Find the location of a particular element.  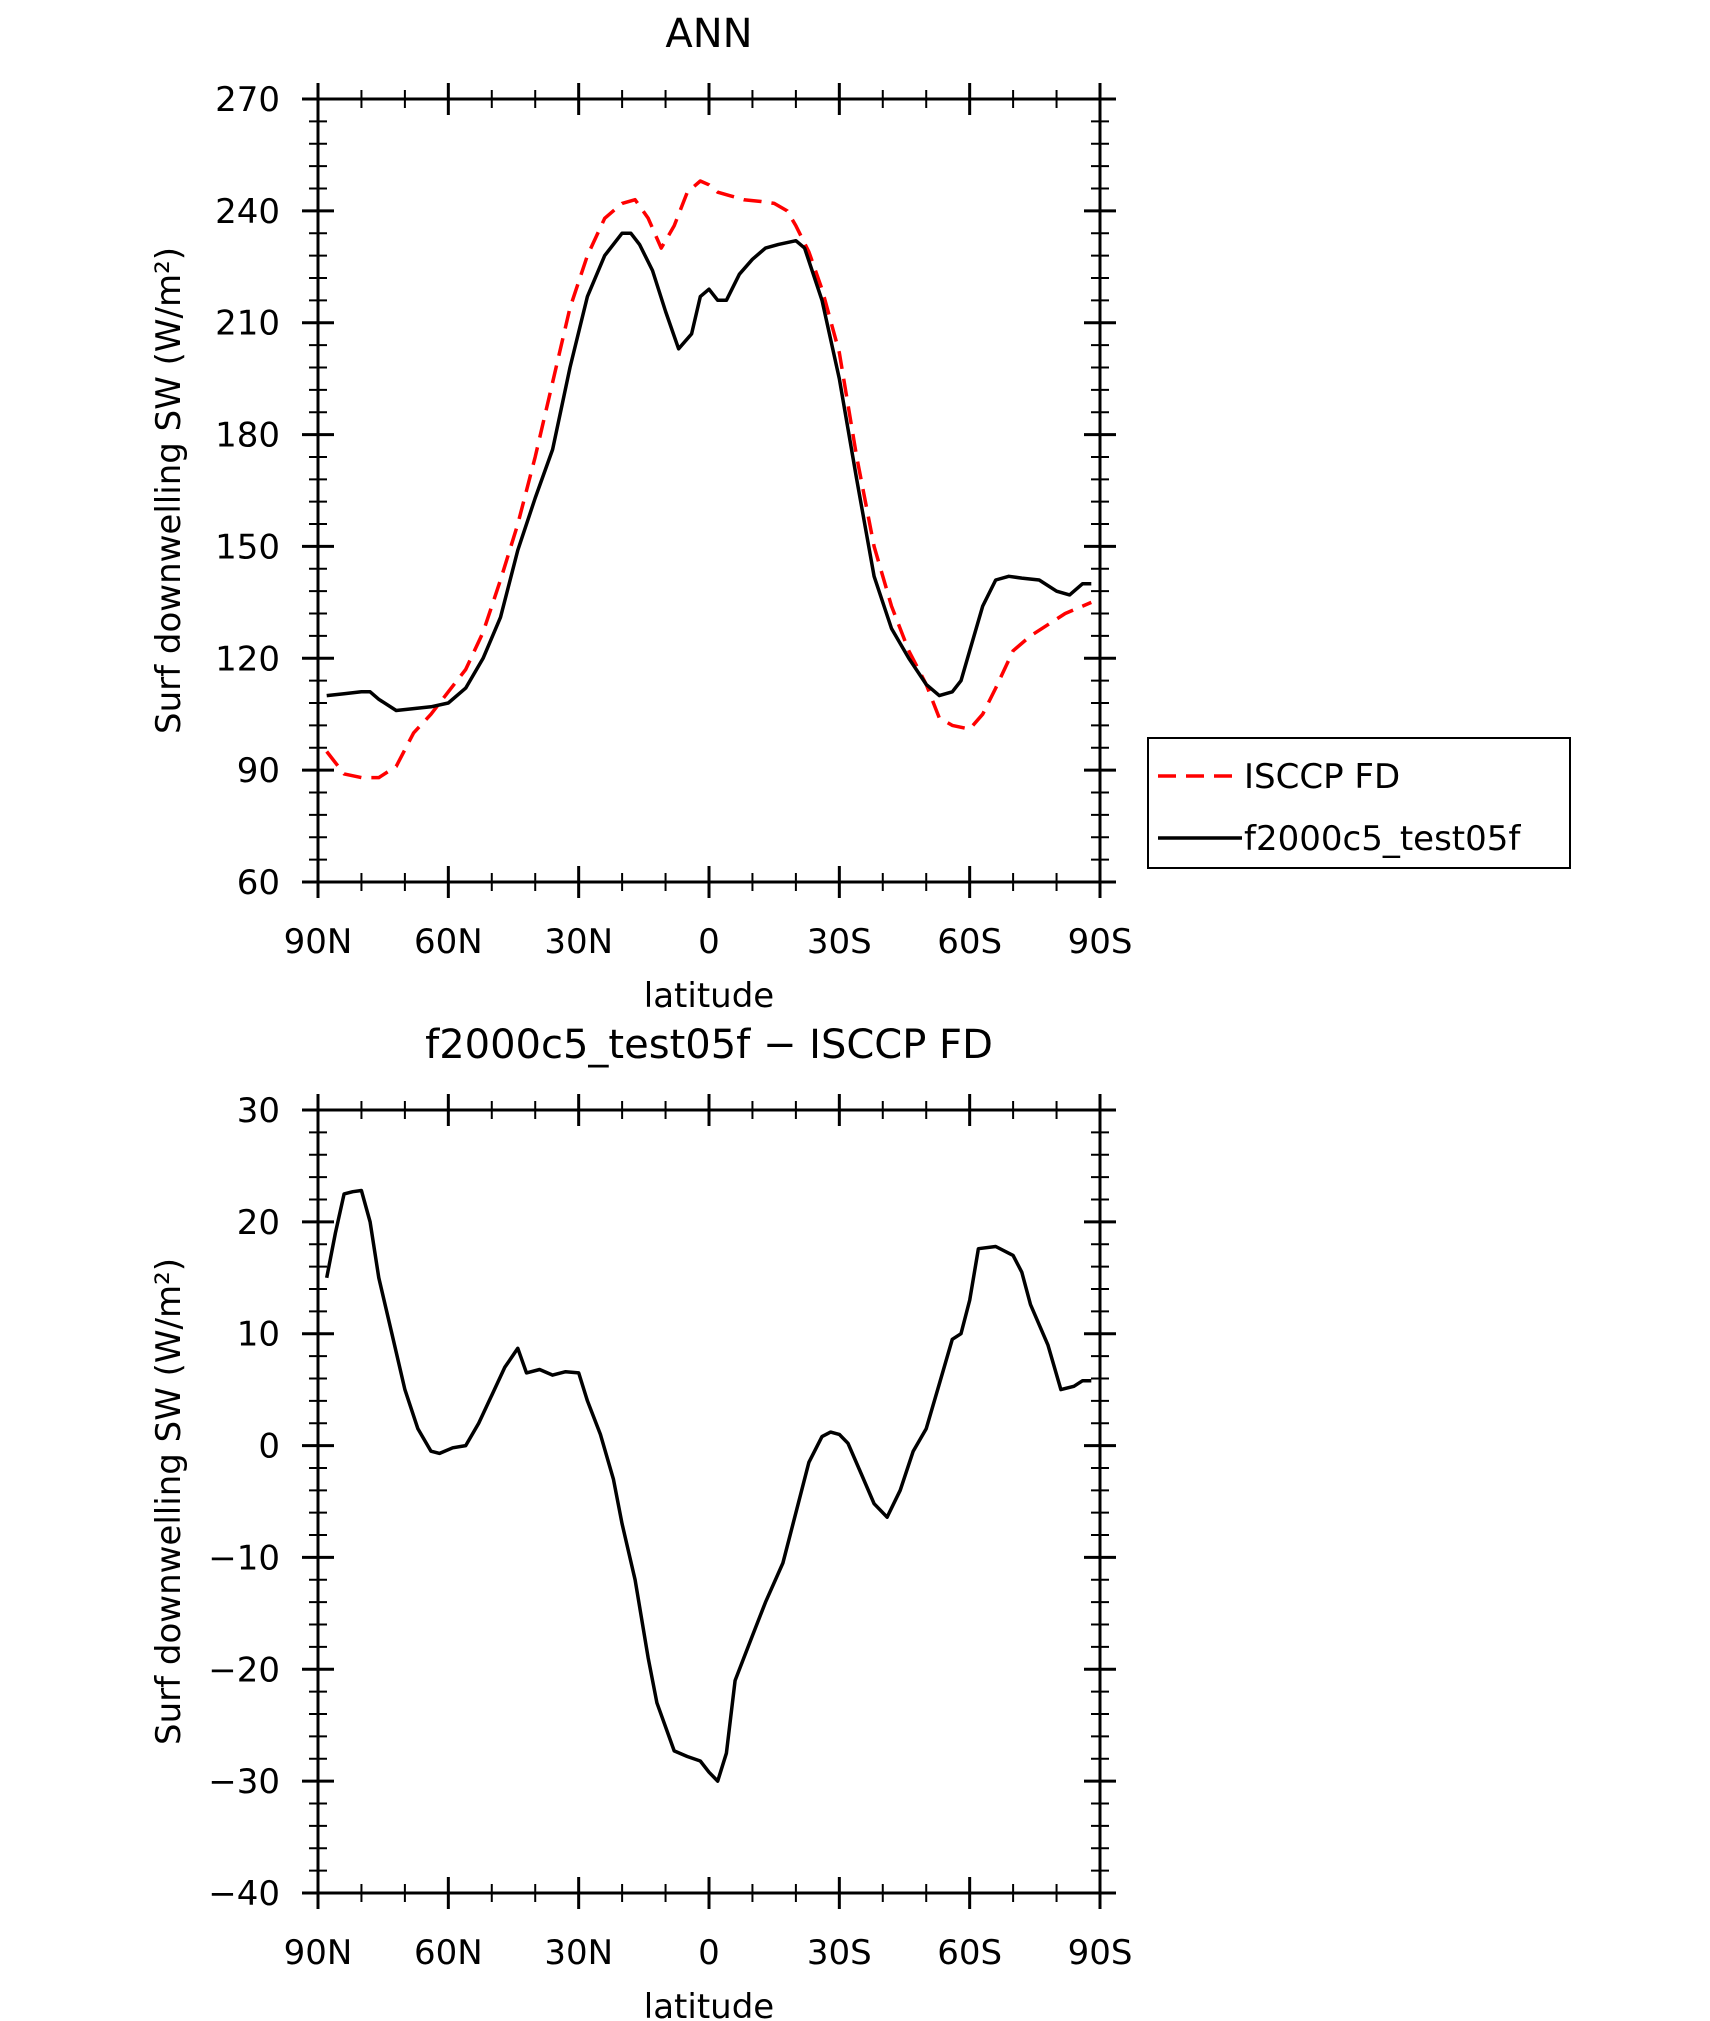

y-tick-label: 30 is located at coordinates (258, 1111).